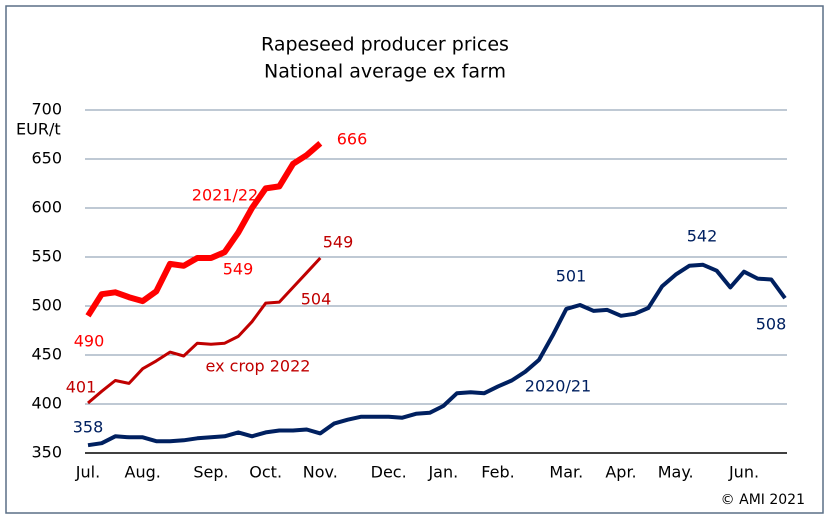 The width and height of the screenshot is (830, 520). Describe the element at coordinates (46, 158) in the screenshot. I see `y-tick-label: 650` at that location.